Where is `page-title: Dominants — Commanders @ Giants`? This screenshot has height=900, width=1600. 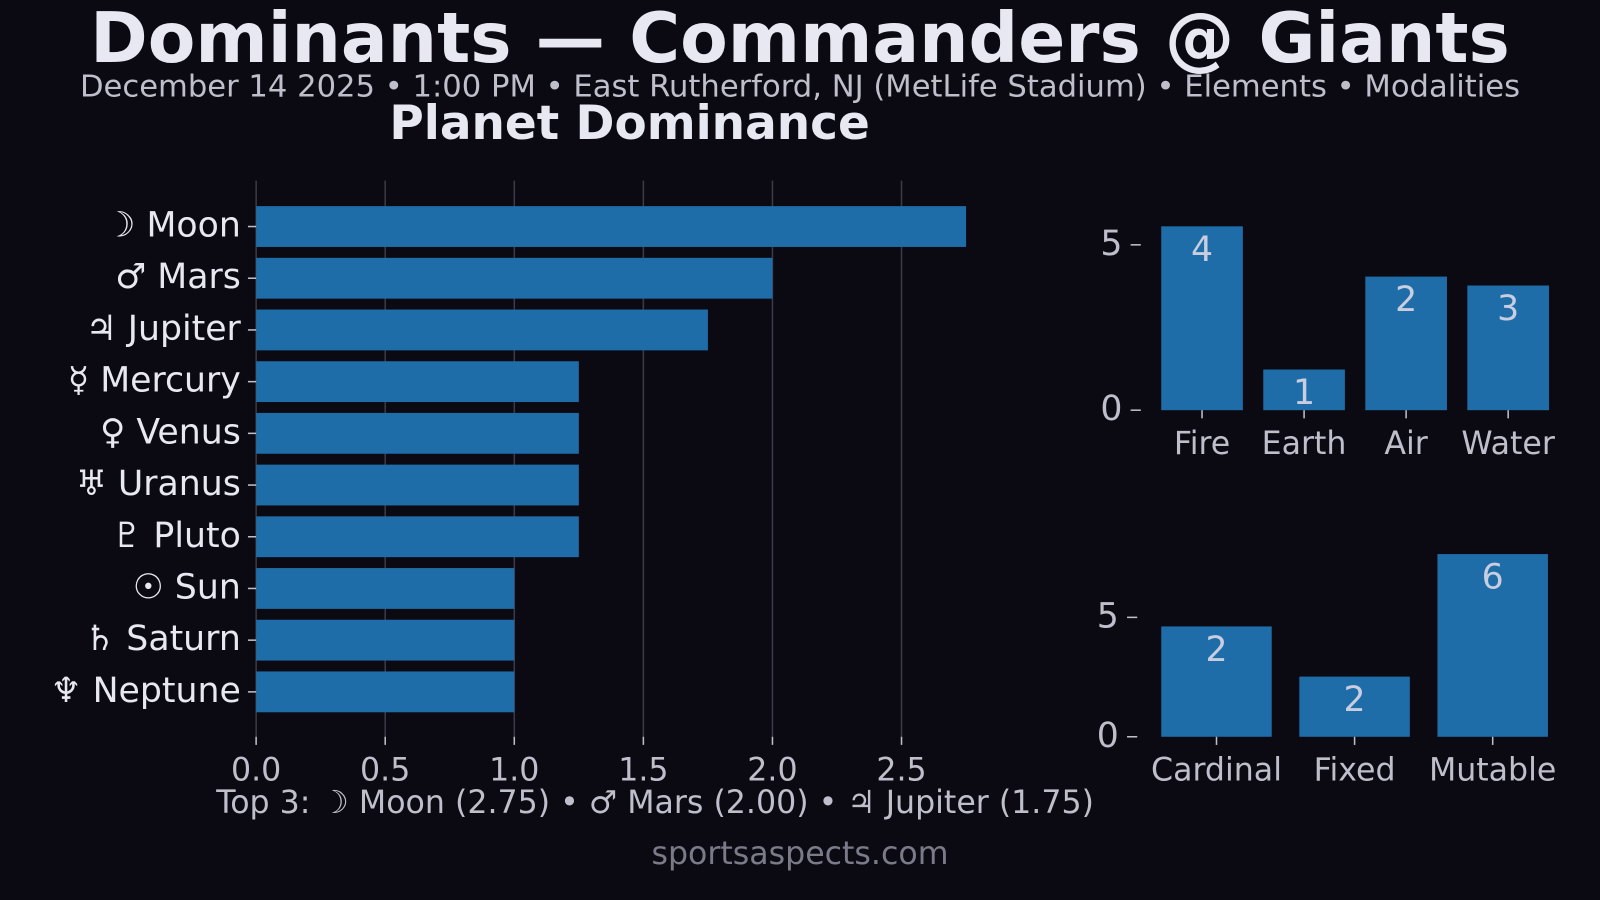
page-title: Dominants — Commanders @ Giants is located at coordinates (800, 39).